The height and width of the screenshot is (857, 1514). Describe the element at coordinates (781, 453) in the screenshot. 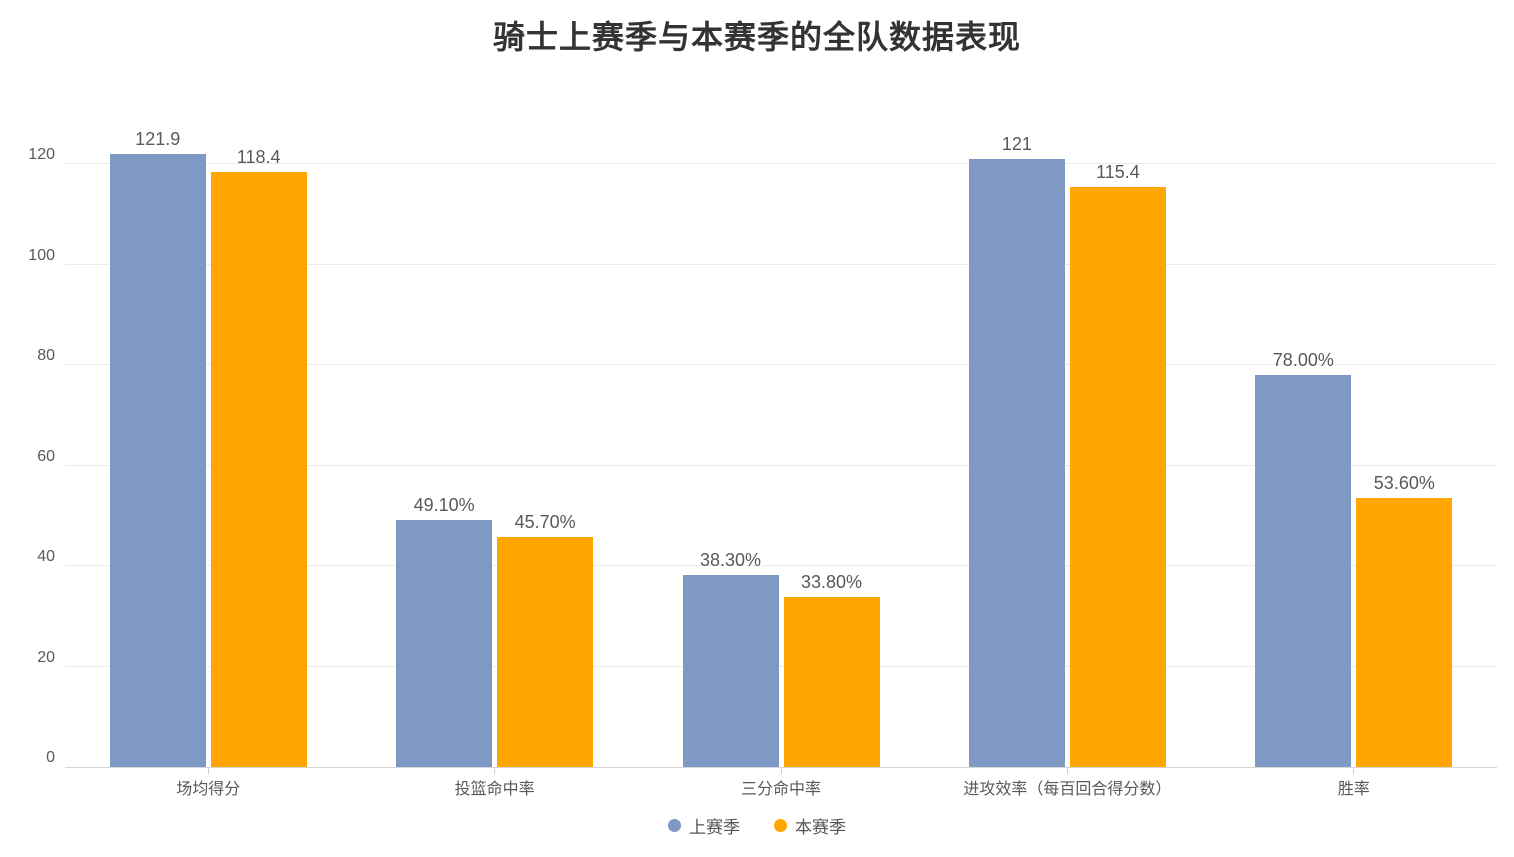

I see `bar-group-3: 38.30% 33.80%` at that location.